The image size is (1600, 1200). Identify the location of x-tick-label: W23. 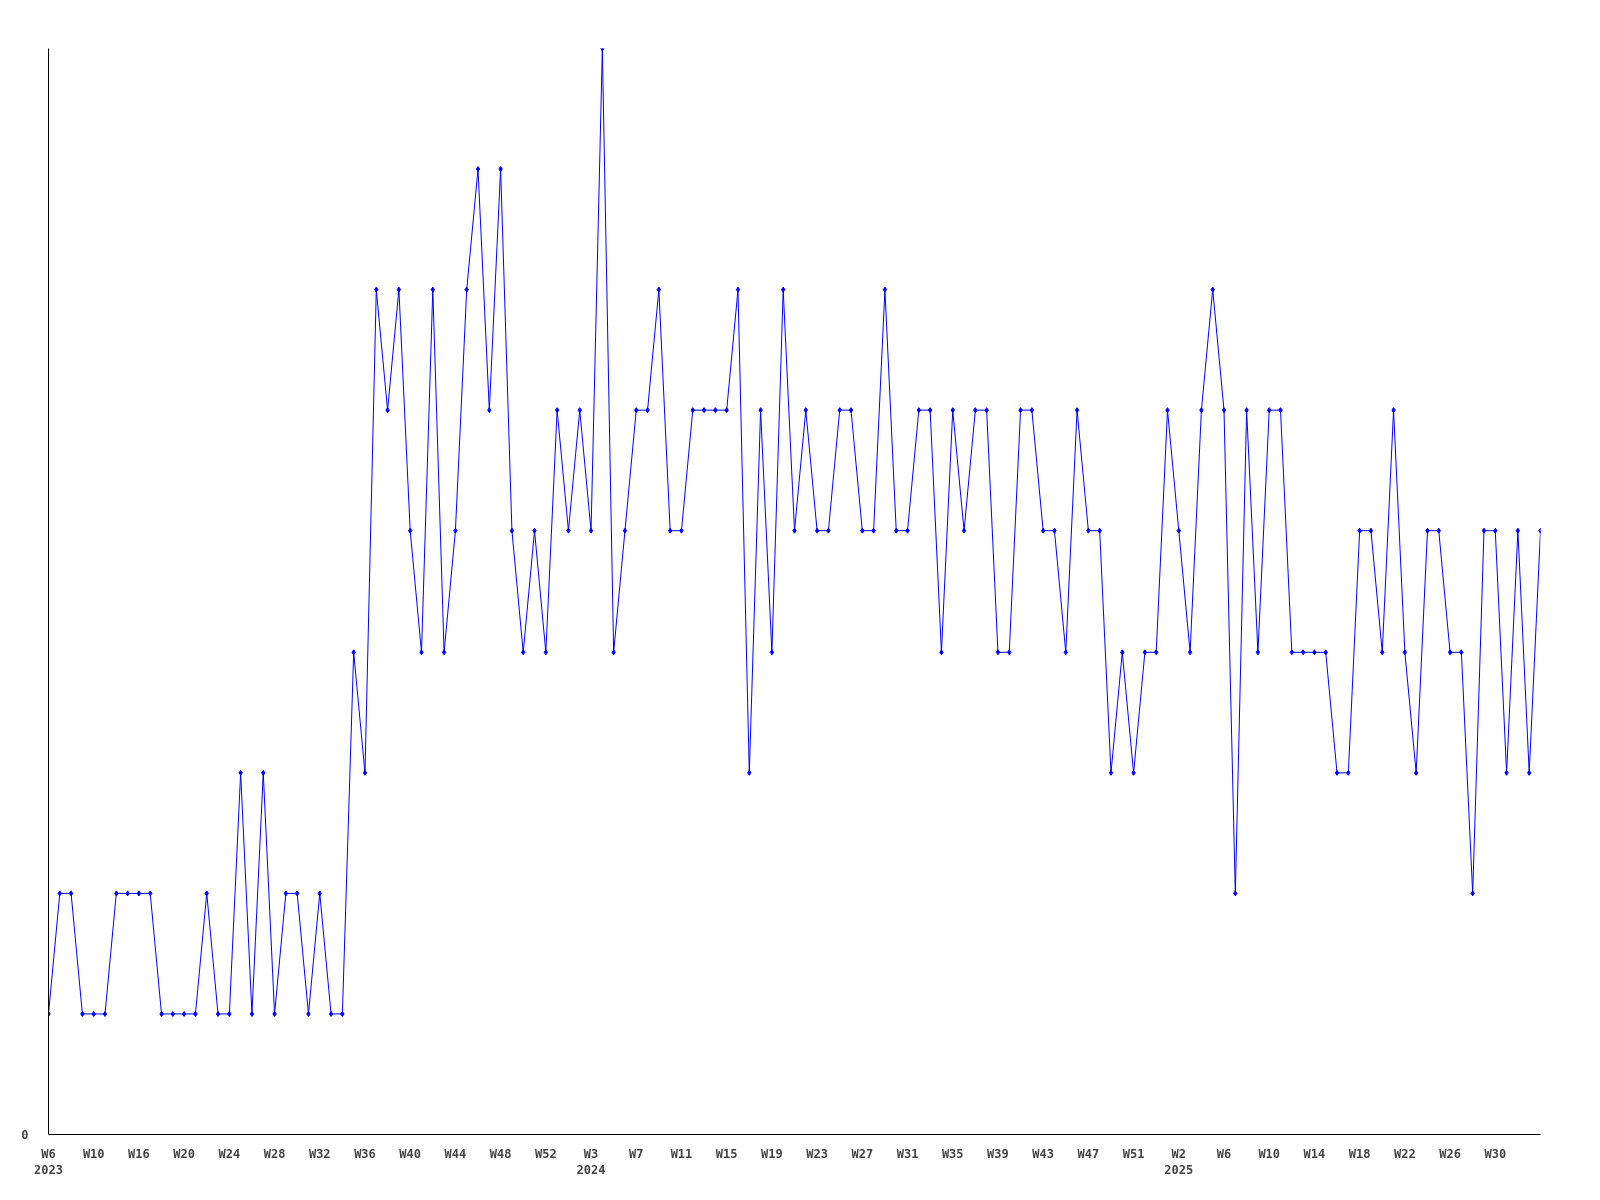
(817, 1153).